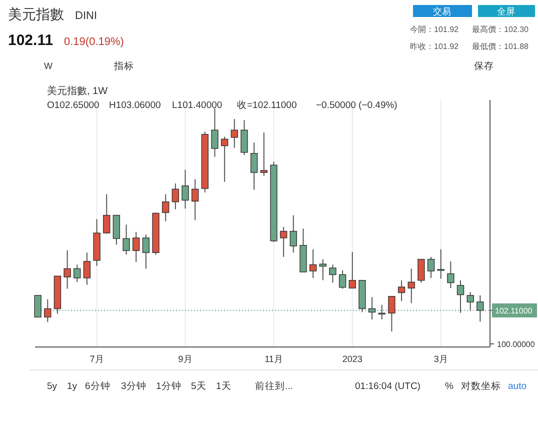 The image size is (538, 422). Describe the element at coordinates (224, 386) in the screenshot. I see `text: 1天` at that location.